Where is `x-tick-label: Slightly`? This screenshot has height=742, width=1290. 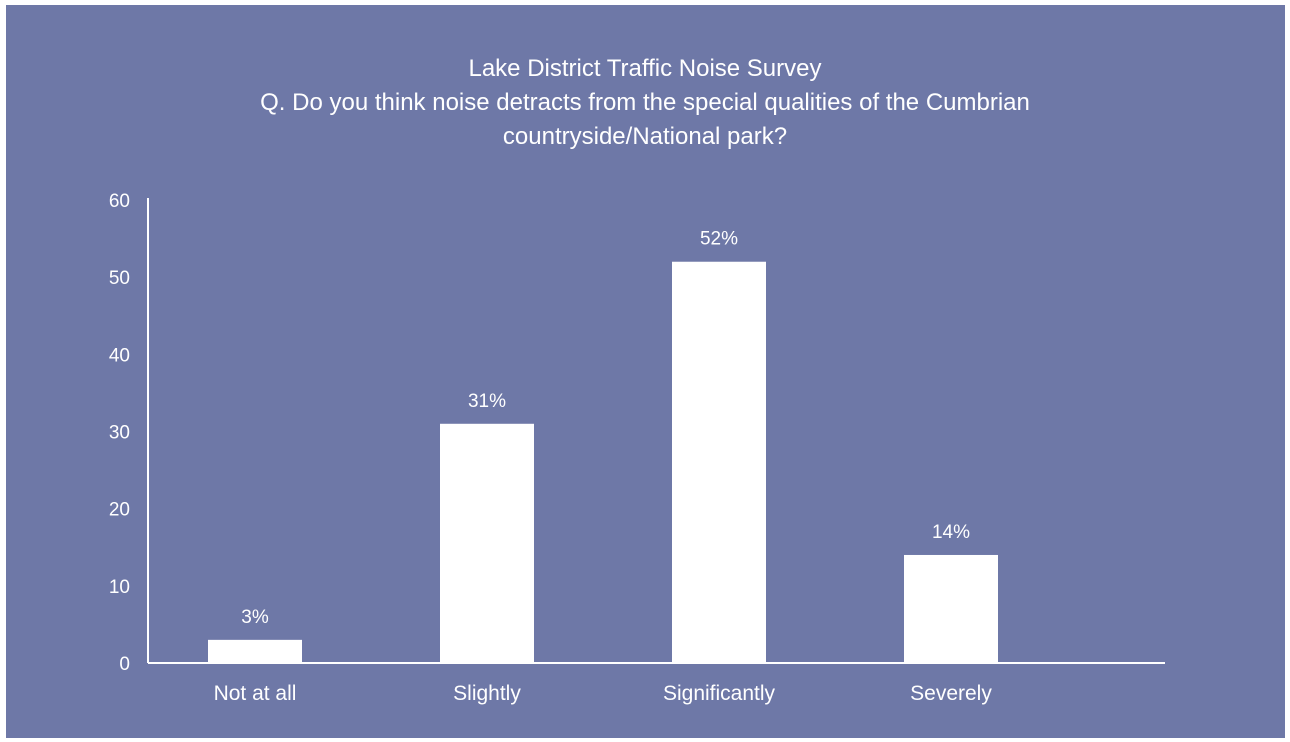 x-tick-label: Slightly is located at coordinates (487, 693).